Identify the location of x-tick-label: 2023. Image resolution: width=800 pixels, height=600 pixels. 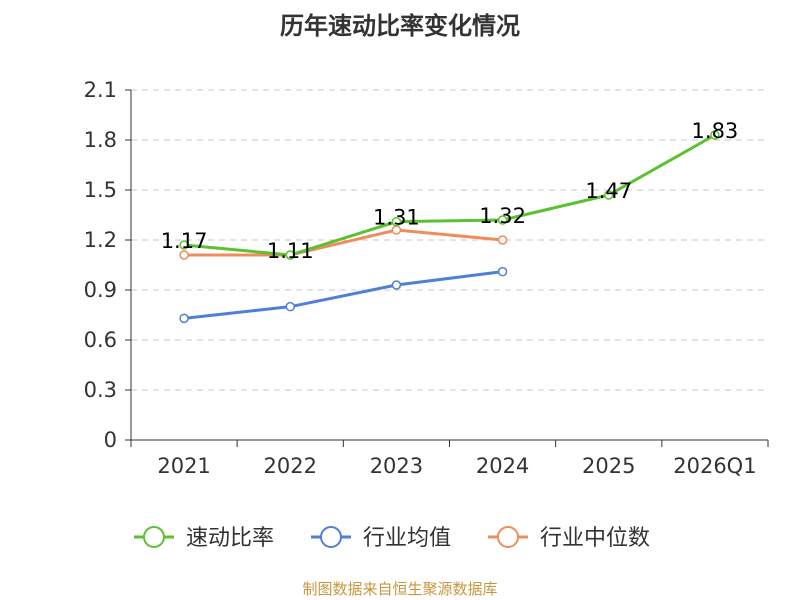
(396, 466).